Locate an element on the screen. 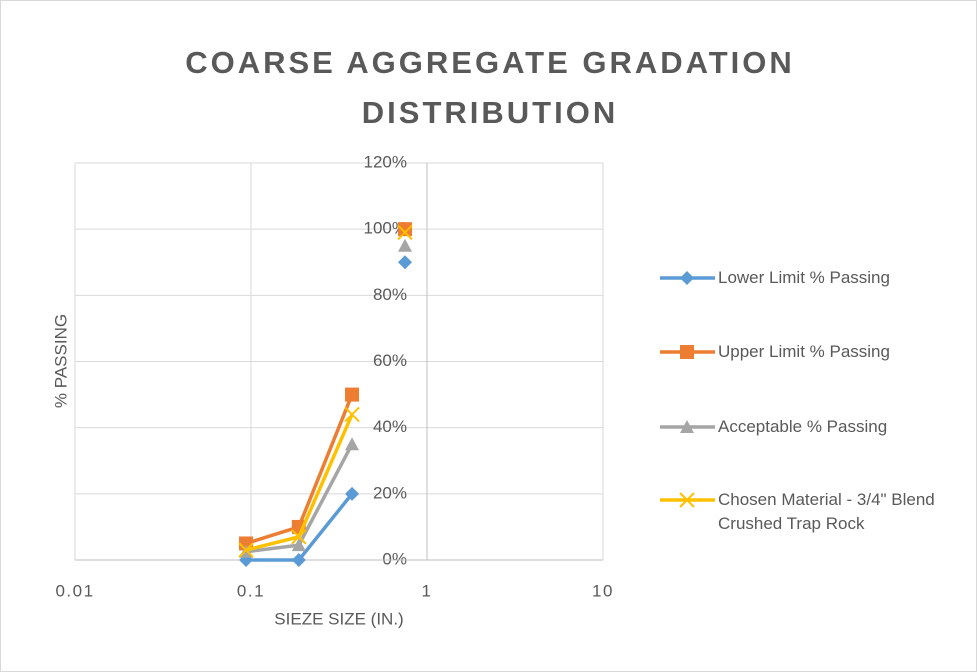 The height and width of the screenshot is (672, 977). legend-label: Lower Limit % Passing is located at coordinates (804, 277).